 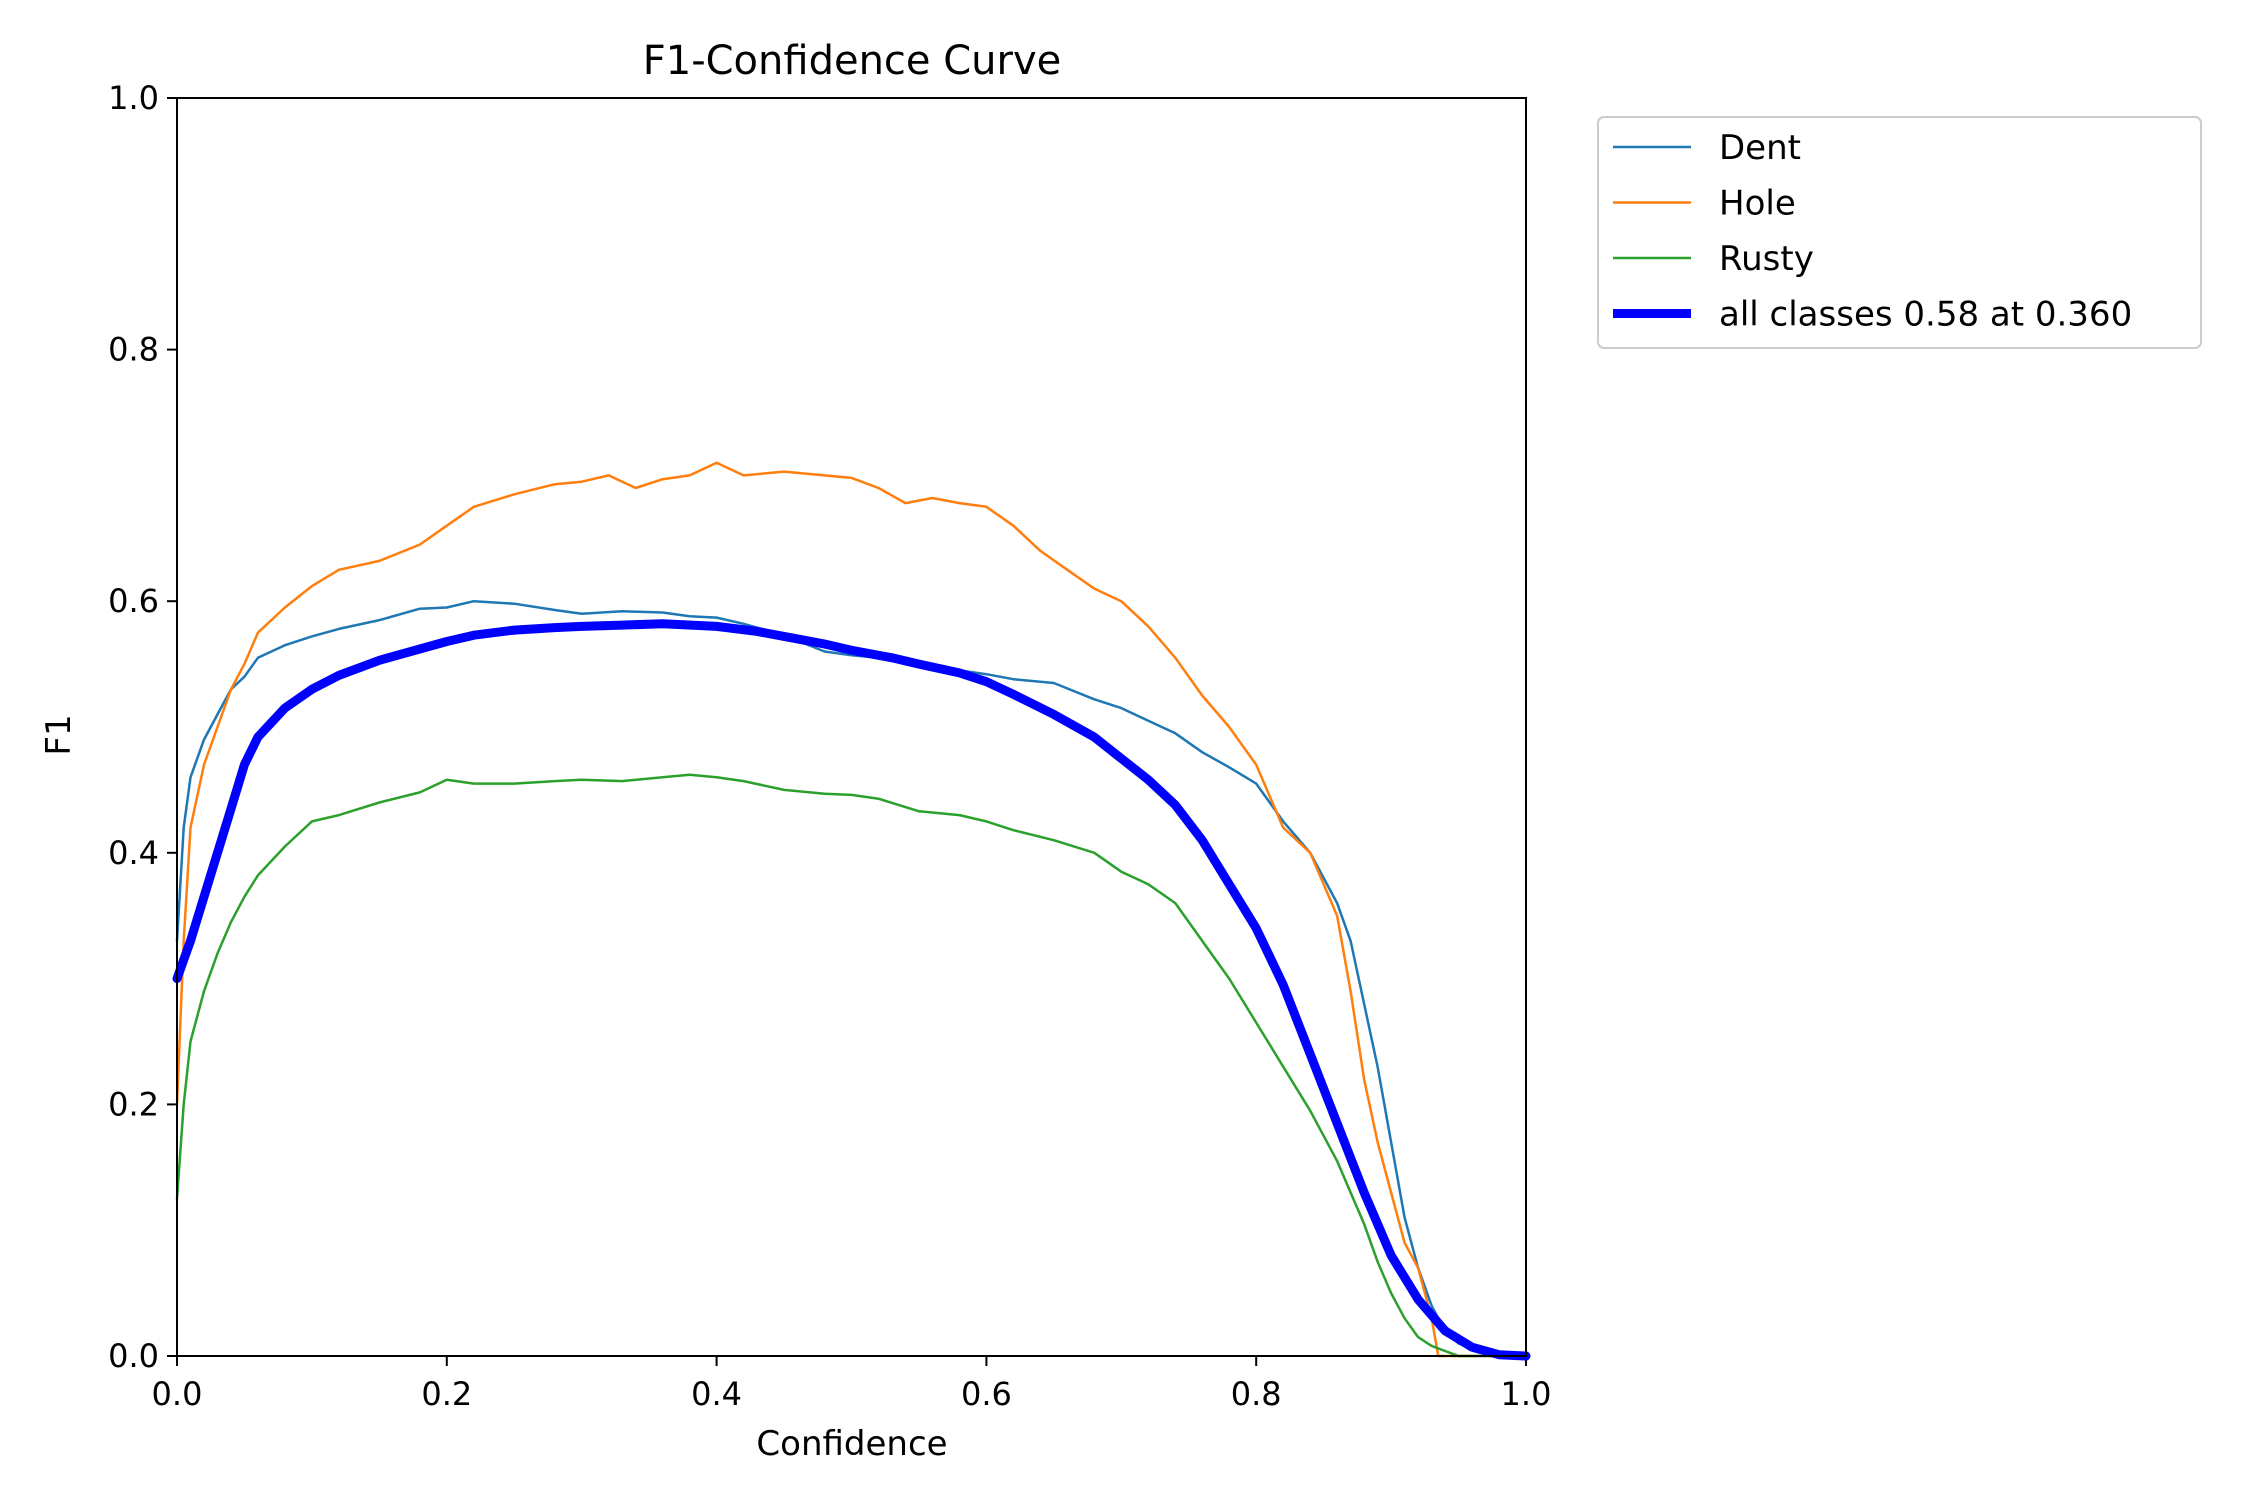 I want to click on legend-label: Rusty, so click(x=1766, y=259).